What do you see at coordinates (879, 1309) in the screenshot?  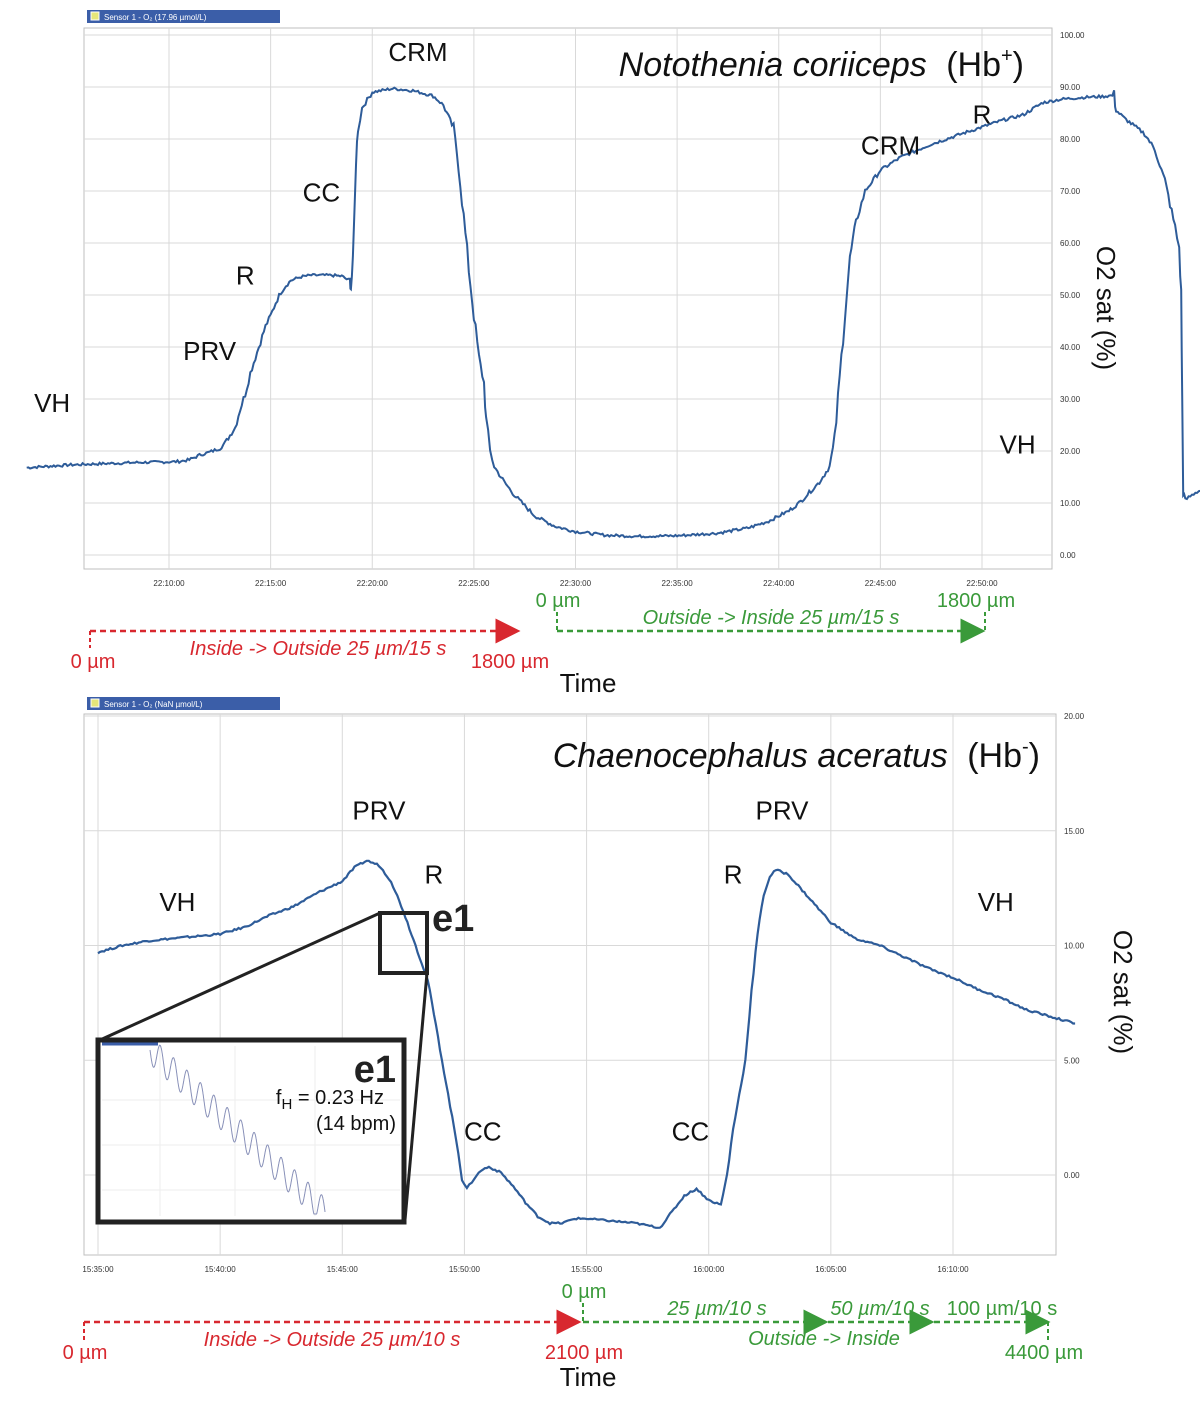 I see `bottom-green-step2: 50 µm/10 s` at bounding box center [879, 1309].